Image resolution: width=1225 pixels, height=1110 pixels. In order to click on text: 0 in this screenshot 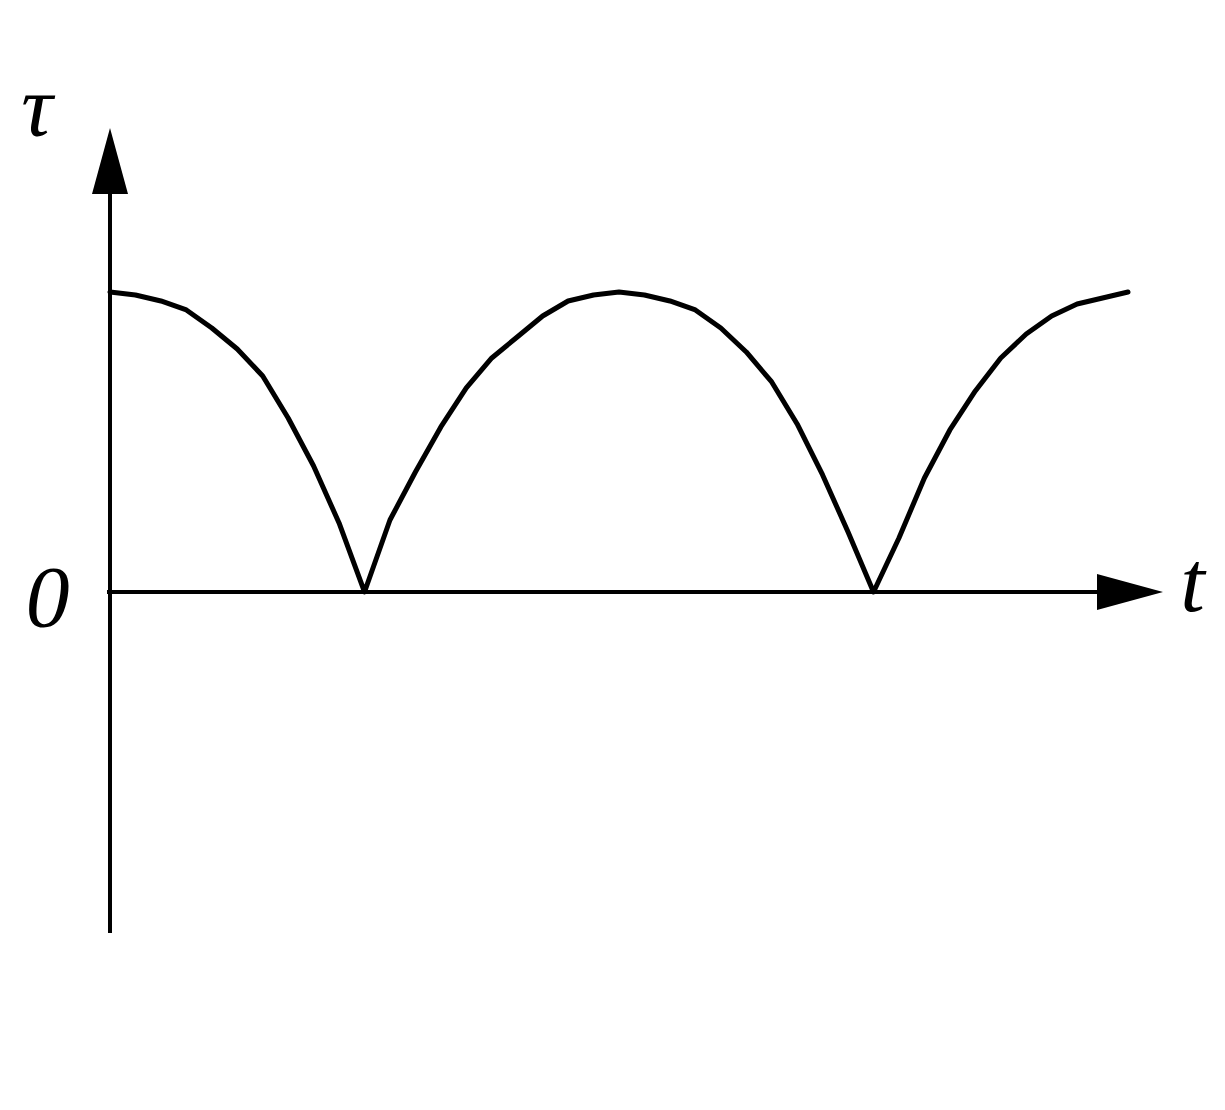, I will do `click(49, 598)`.